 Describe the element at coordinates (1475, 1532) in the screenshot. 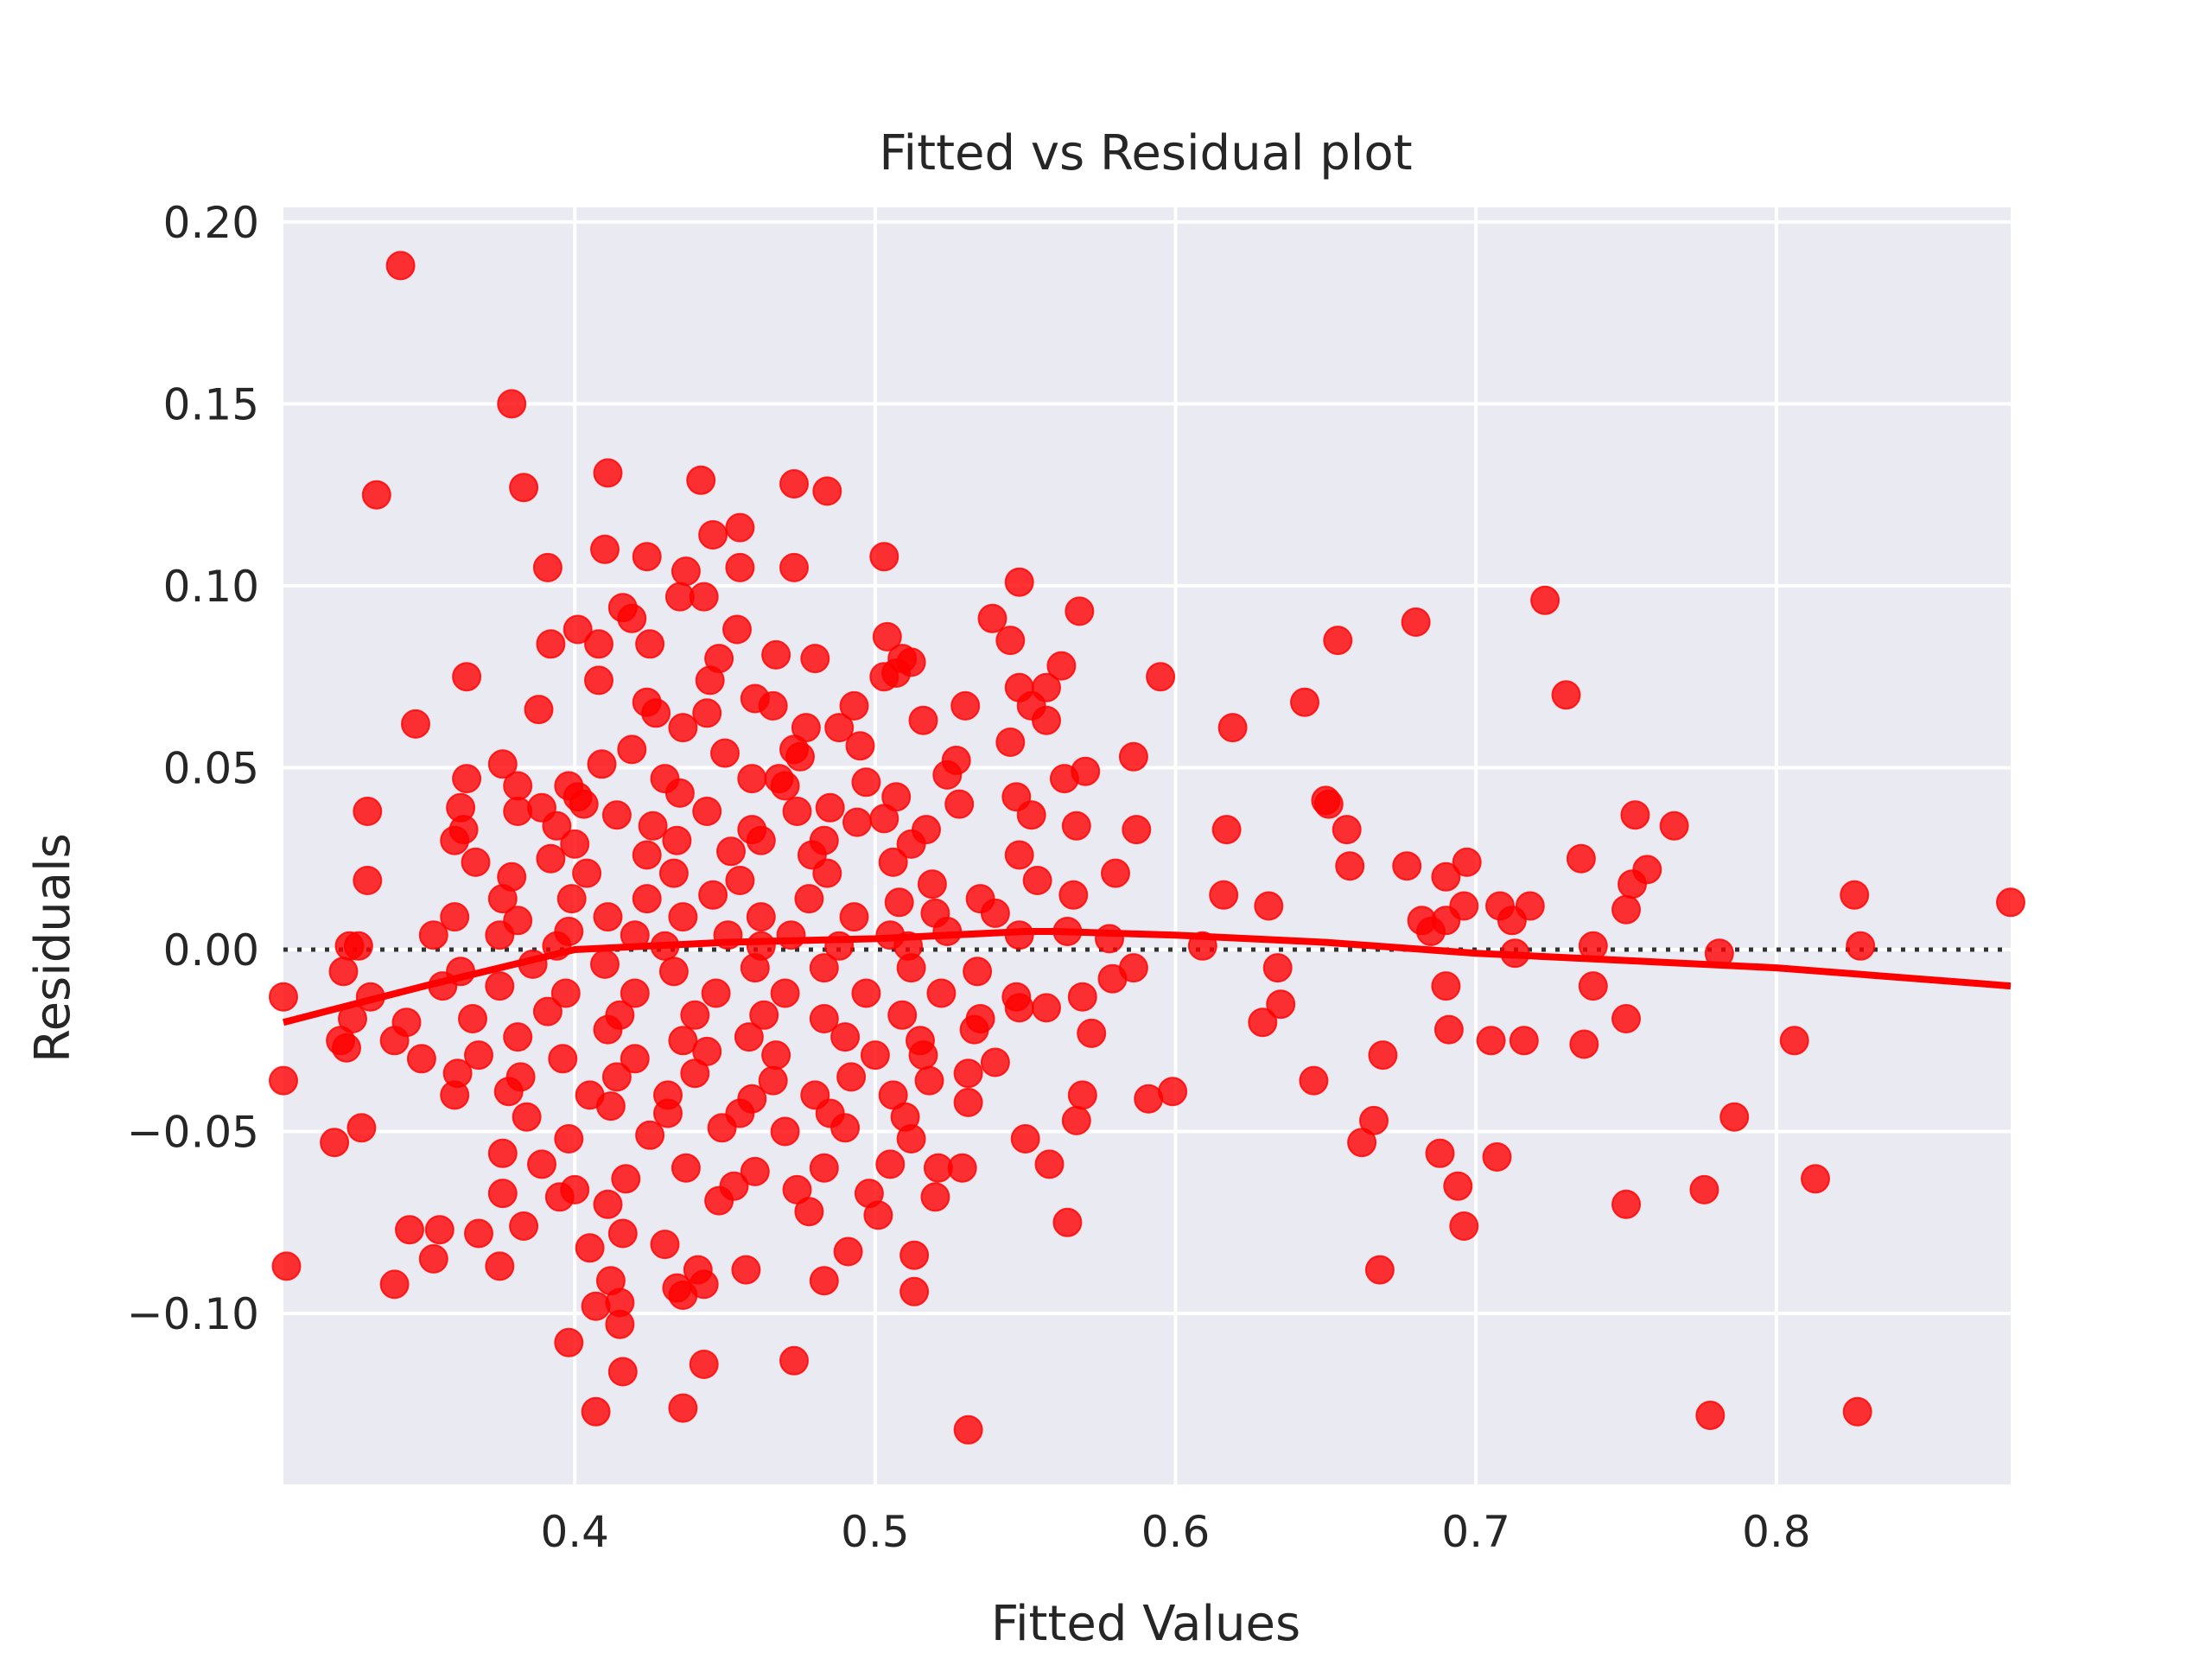

I see `x-tick-label: 0.7` at that location.